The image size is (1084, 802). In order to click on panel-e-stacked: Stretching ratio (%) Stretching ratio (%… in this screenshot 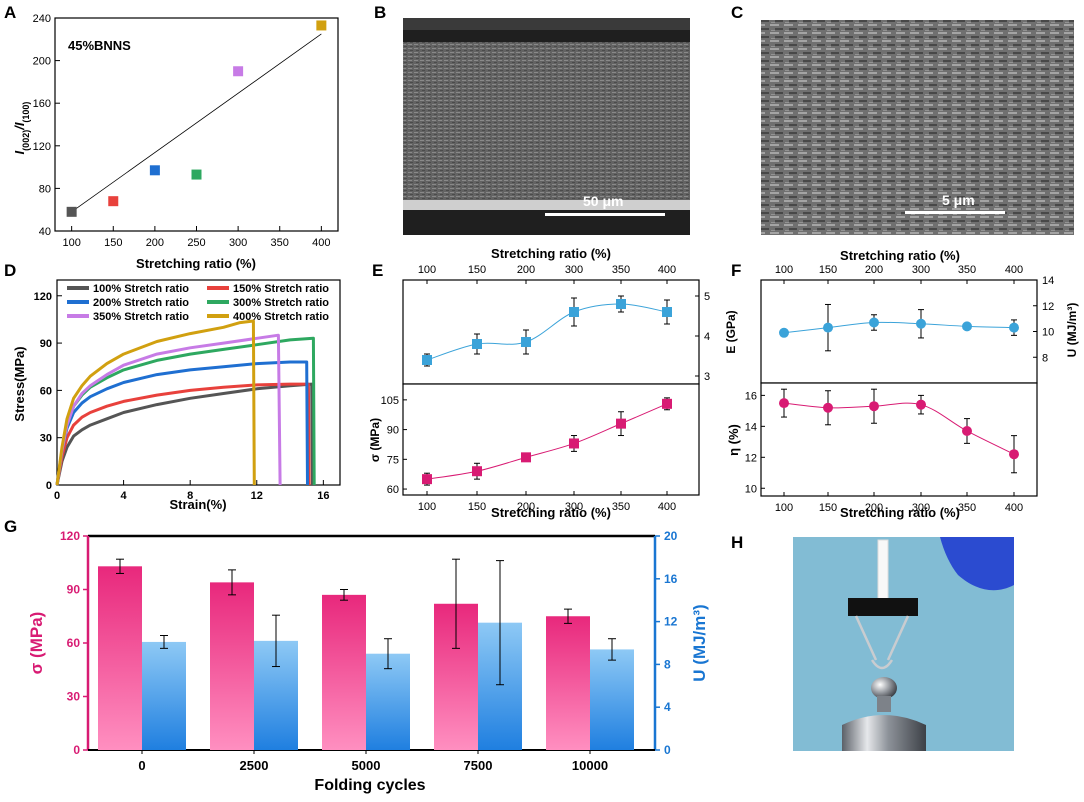, I will do `click(553, 383)`.